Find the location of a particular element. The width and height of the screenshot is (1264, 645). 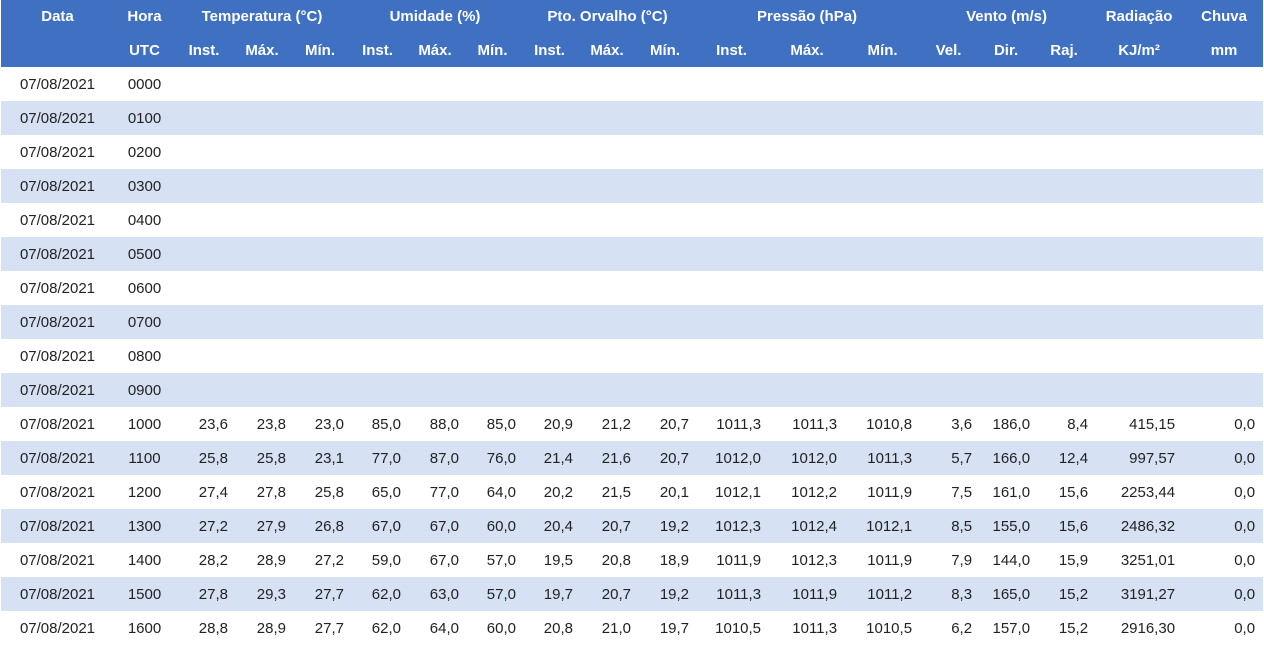

cell-temp-inst: 27,2 is located at coordinates (204, 526).